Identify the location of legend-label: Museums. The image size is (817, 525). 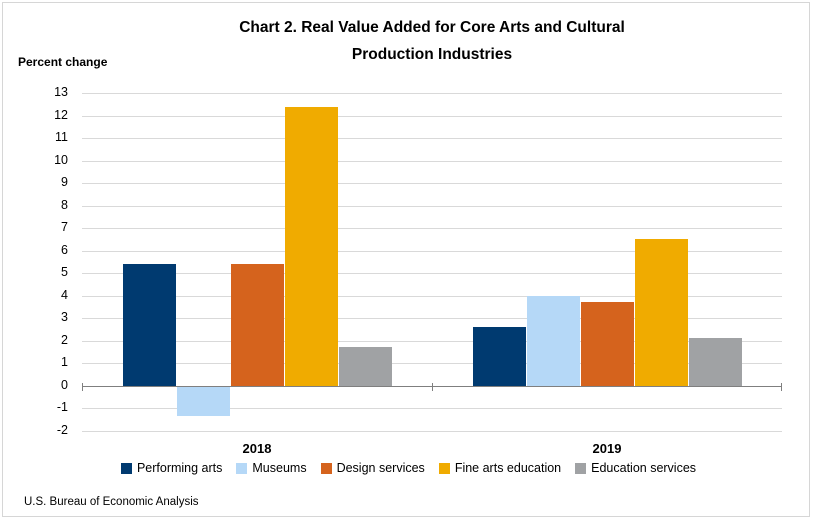
(279, 468).